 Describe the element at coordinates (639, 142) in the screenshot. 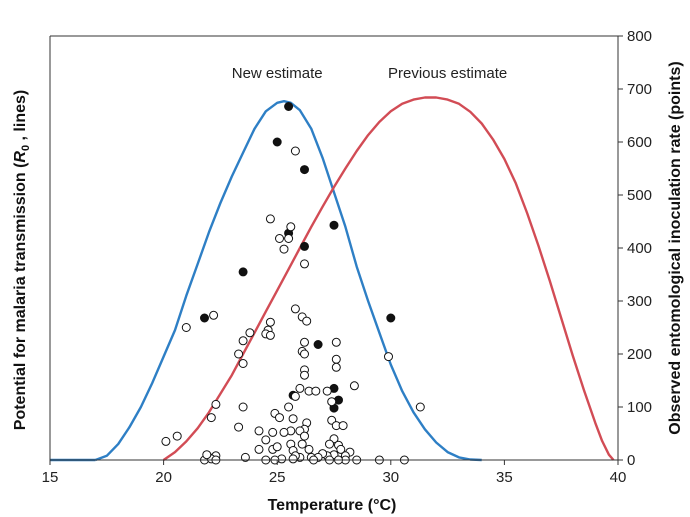

I see `right-y-tick-label: 600` at that location.